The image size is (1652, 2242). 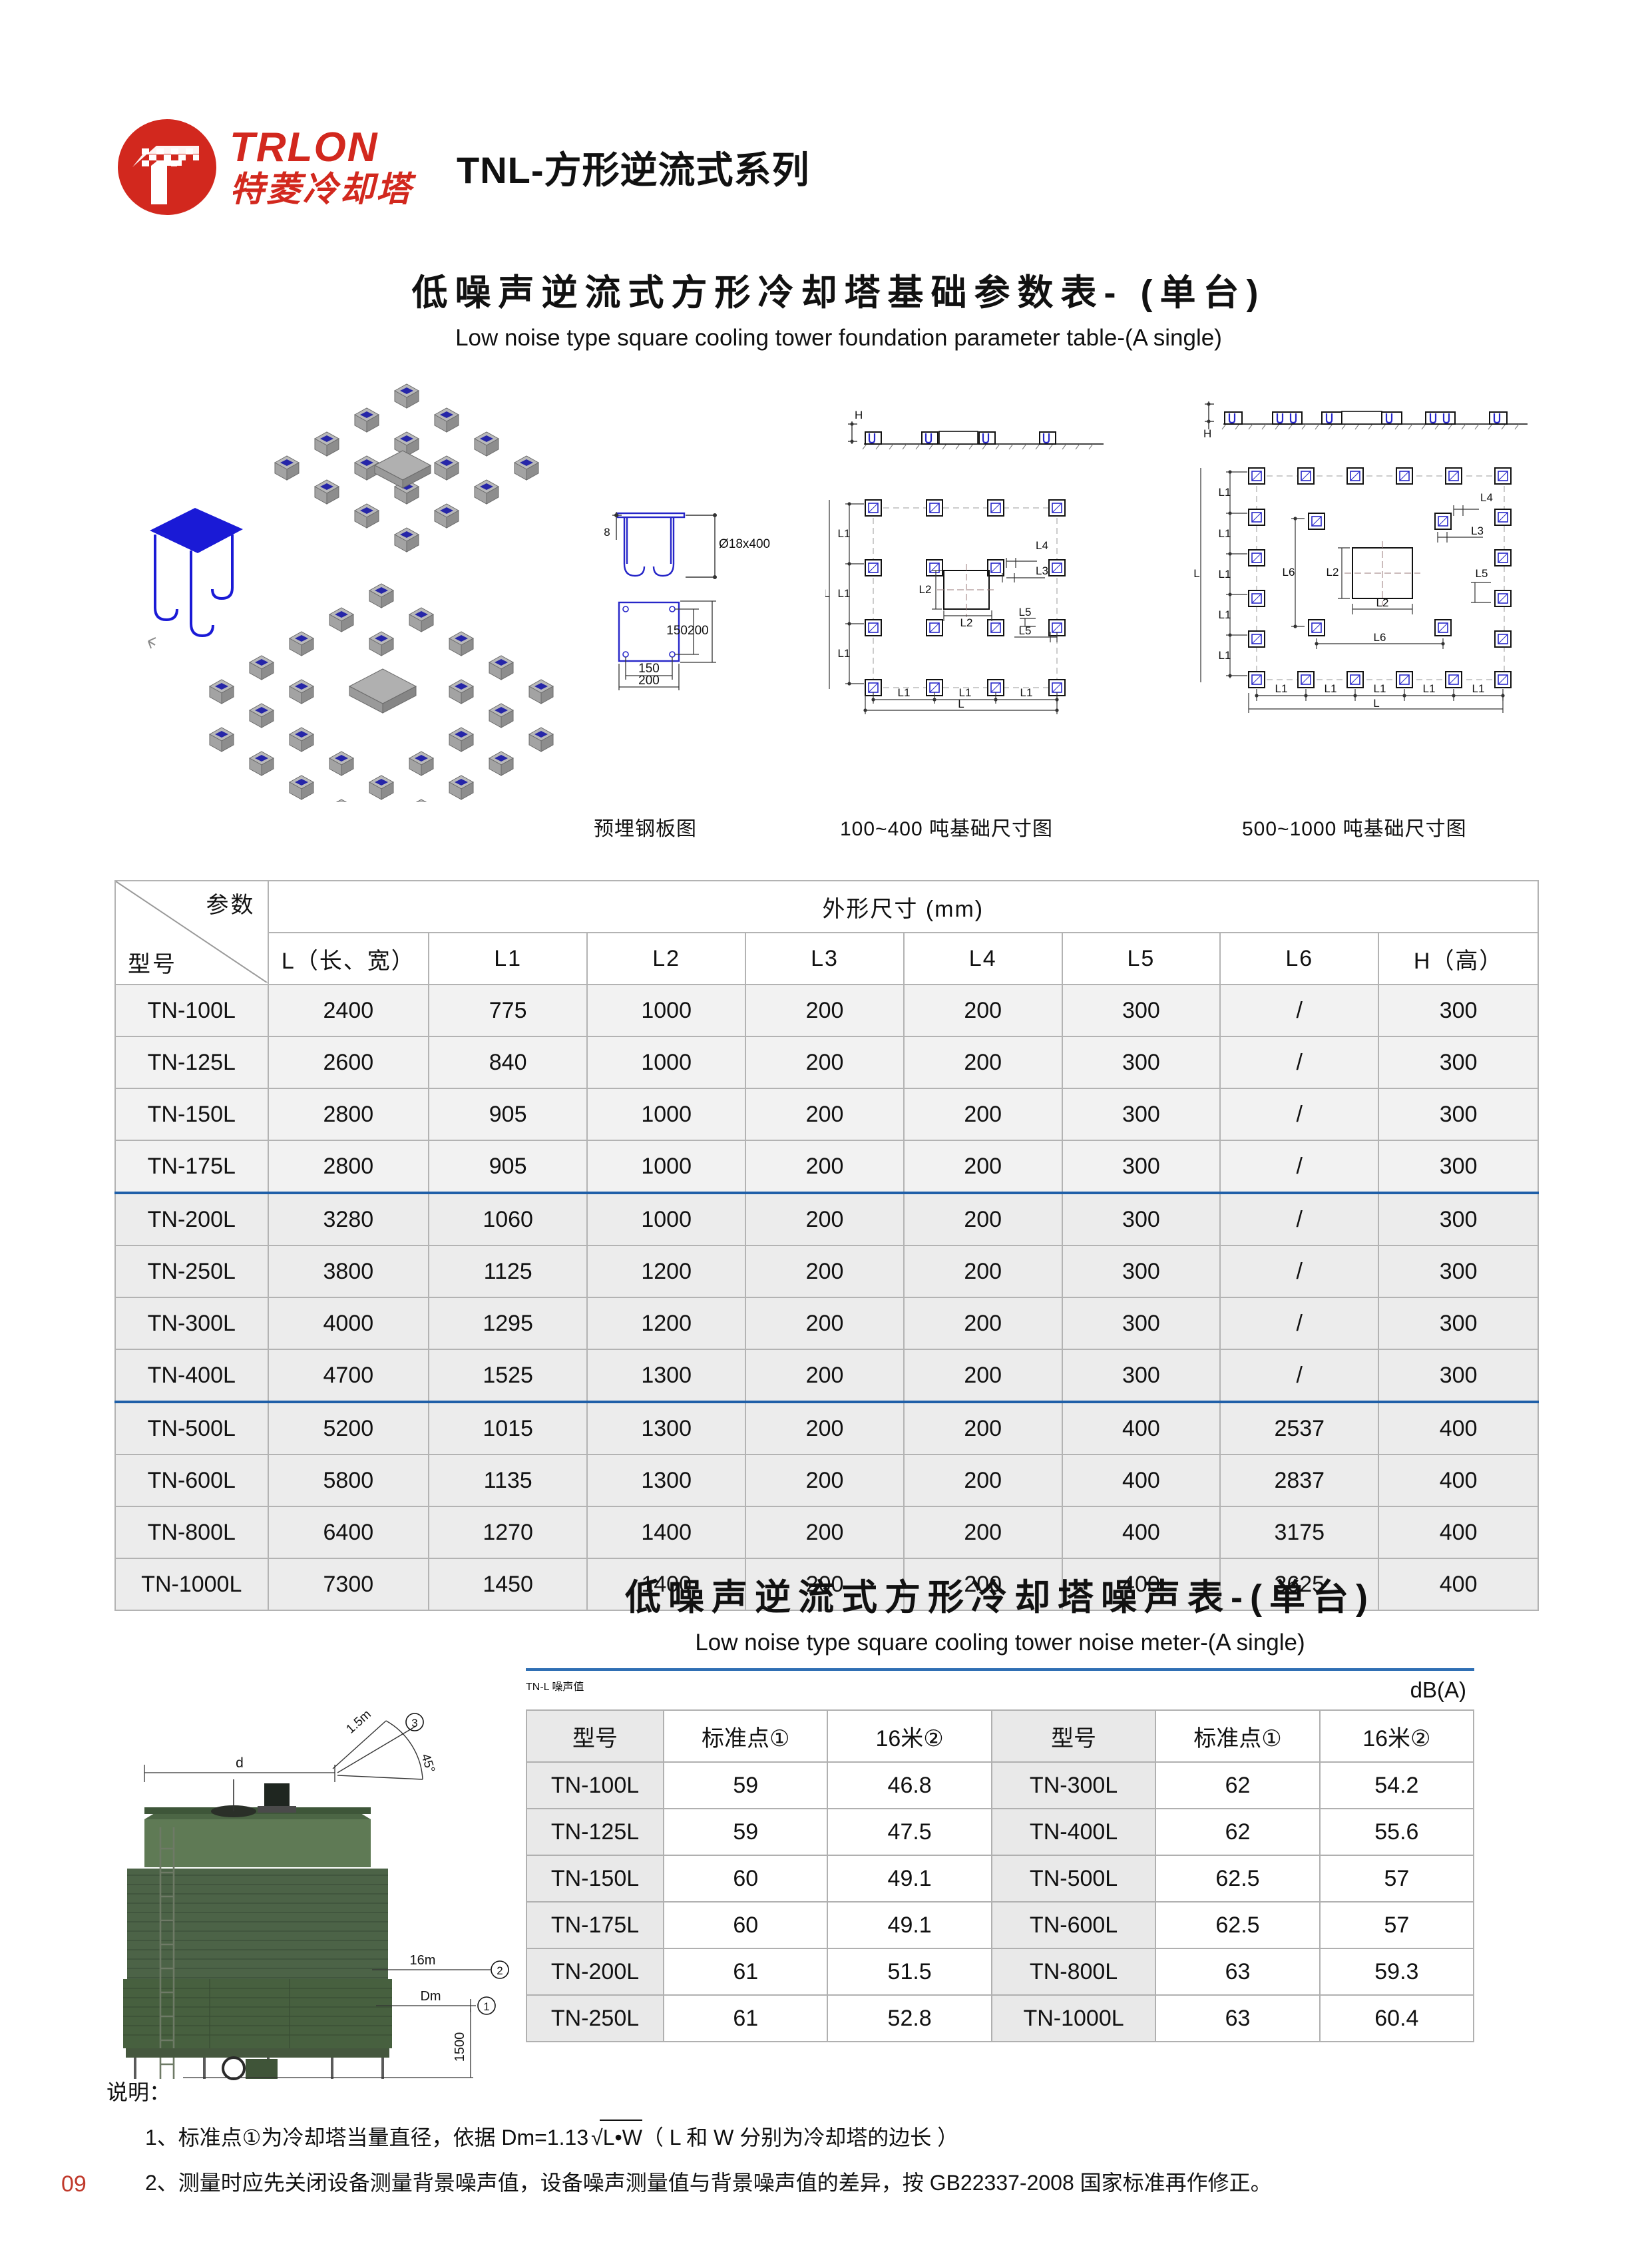 I want to click on cell-model-left: TN-150L, so click(x=595, y=1879).